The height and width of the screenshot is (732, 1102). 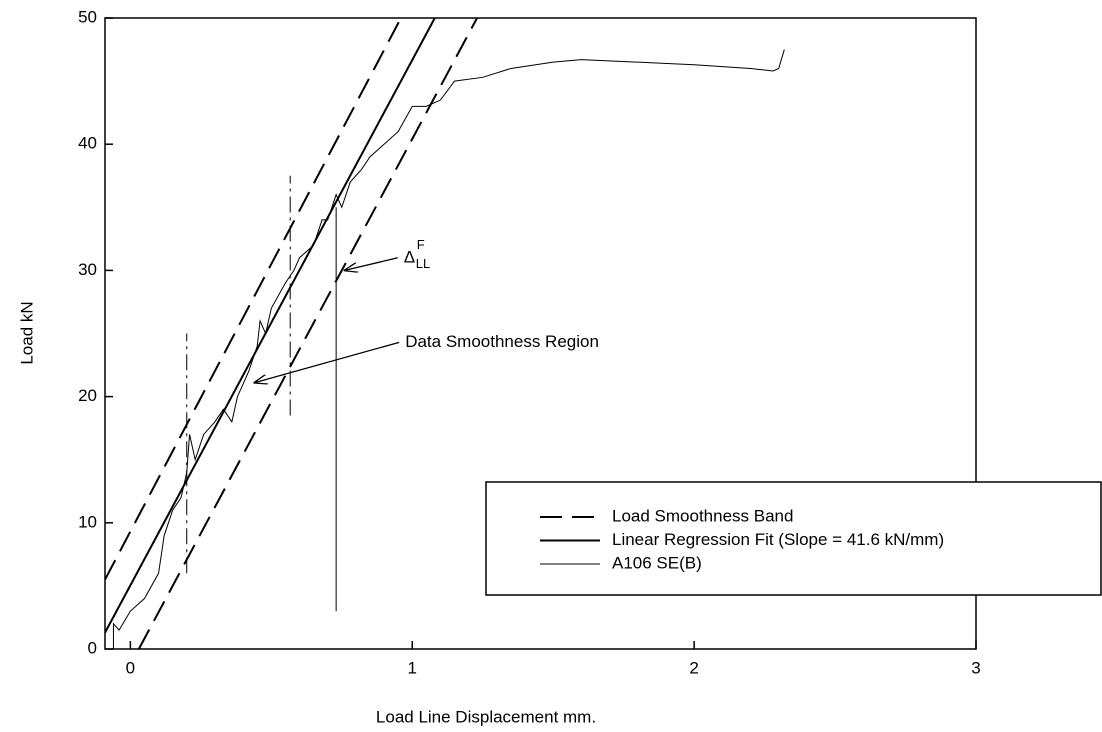 What do you see at coordinates (502, 341) in the screenshot?
I see `annotation-text: Data Smoothness Region` at bounding box center [502, 341].